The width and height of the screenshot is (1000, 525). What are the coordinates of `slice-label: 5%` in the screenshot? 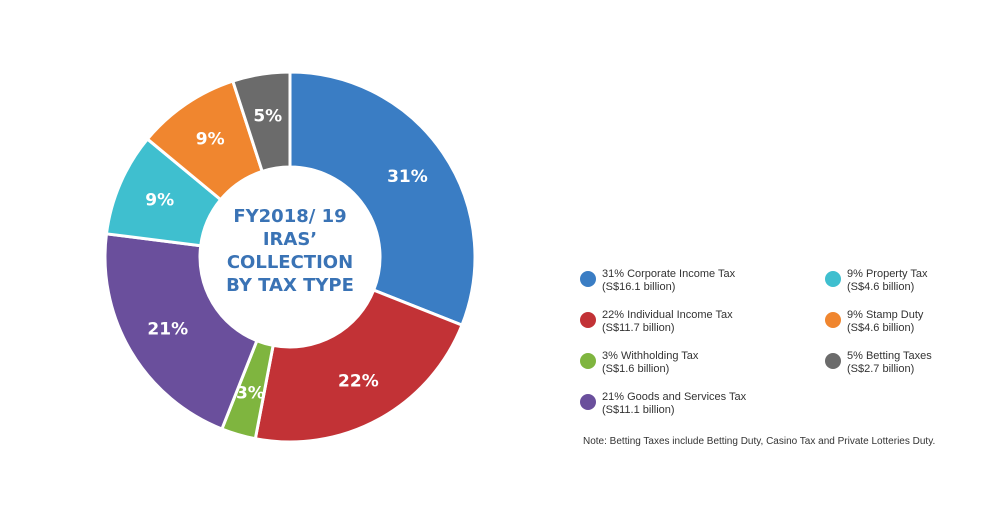 It's located at (267, 117).